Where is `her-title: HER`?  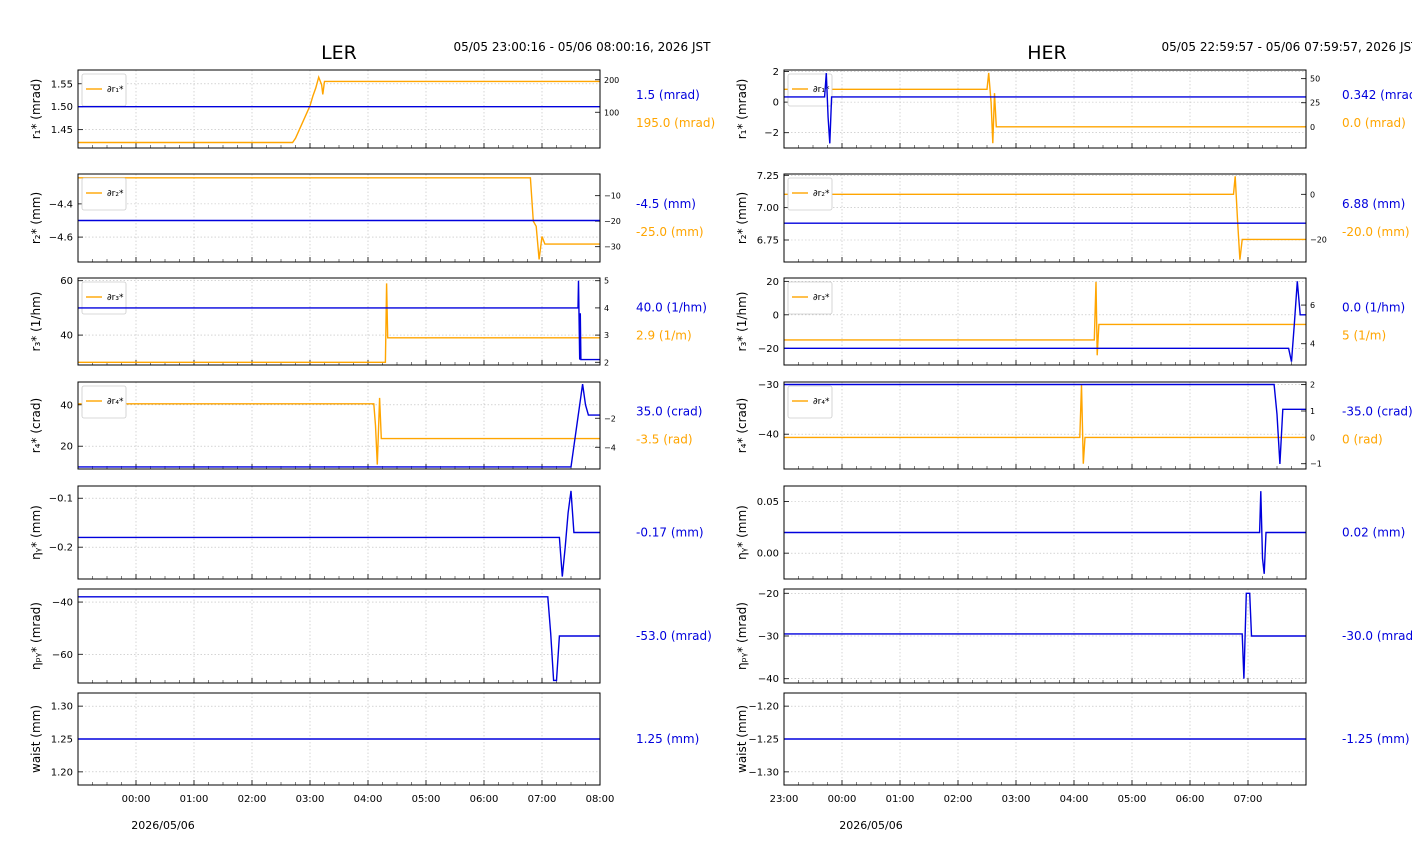
her-title: HER is located at coordinates (1047, 53).